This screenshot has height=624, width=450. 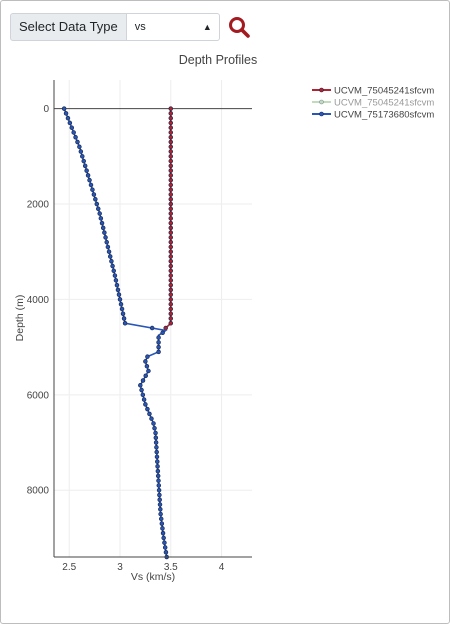 What do you see at coordinates (218, 60) in the screenshot?
I see `chart-title: Depth Profiles` at bounding box center [218, 60].